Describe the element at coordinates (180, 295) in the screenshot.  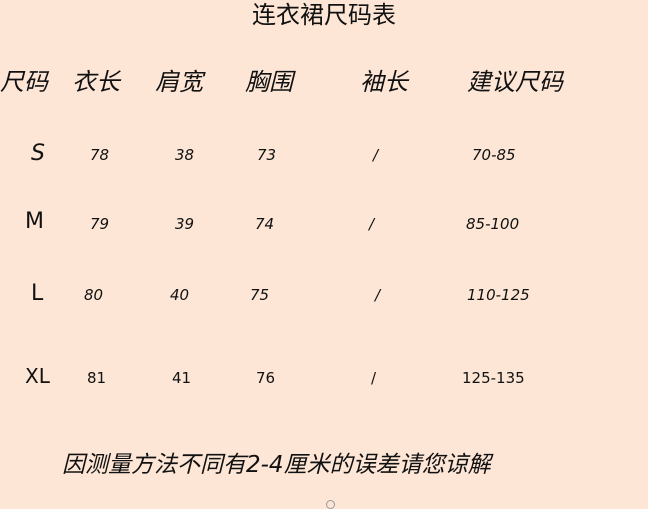
I see `shoulder-cell: 40` at that location.